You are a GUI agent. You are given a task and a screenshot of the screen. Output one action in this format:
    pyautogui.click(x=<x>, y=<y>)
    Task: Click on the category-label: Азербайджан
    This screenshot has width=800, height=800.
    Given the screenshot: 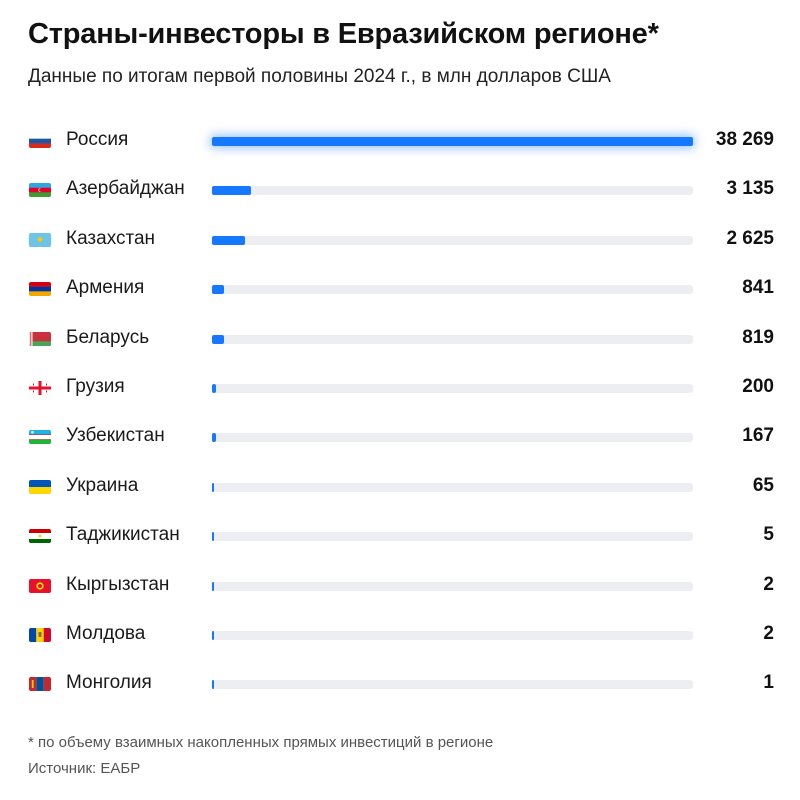 What is the action you would take?
    pyautogui.click(x=125, y=189)
    